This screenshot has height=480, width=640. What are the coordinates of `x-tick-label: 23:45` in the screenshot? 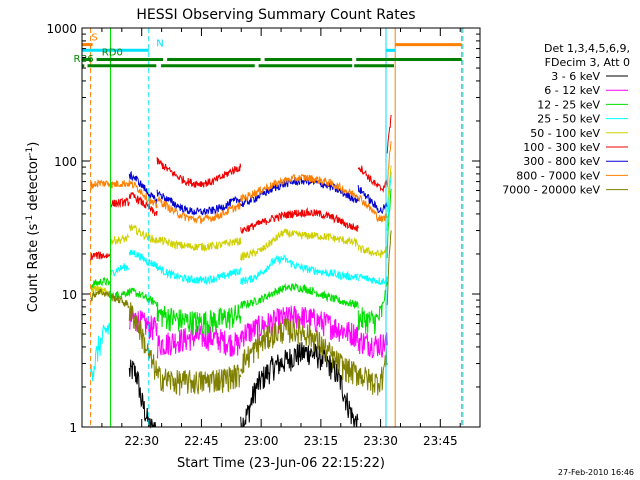 It's located at (440, 441).